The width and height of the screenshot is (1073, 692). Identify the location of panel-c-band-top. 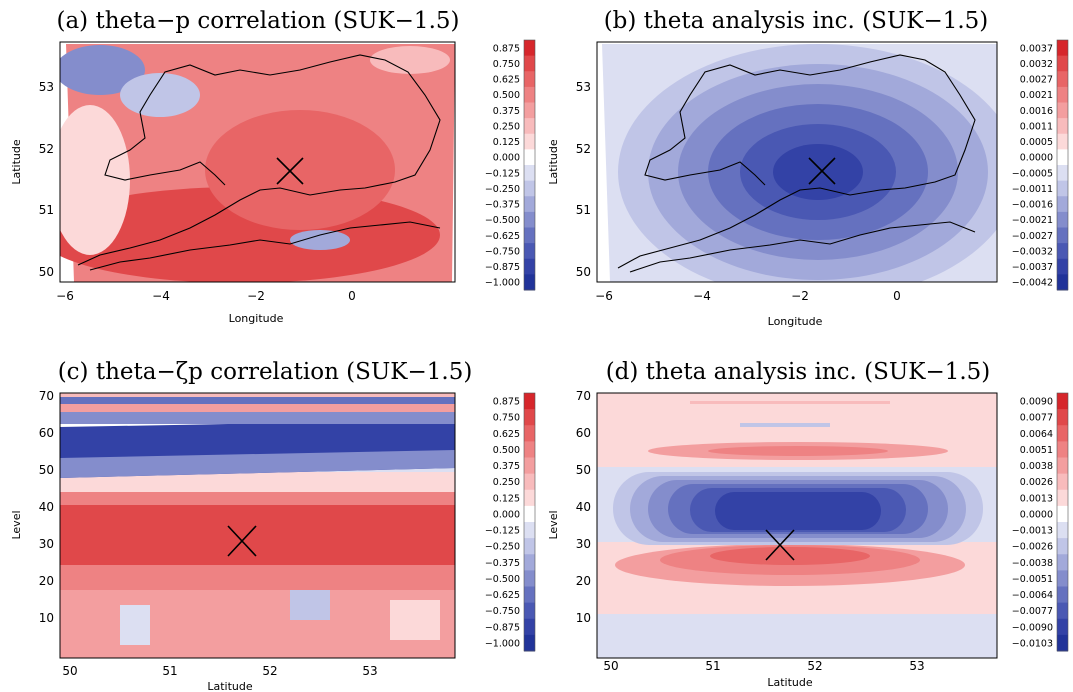
(257, 395).